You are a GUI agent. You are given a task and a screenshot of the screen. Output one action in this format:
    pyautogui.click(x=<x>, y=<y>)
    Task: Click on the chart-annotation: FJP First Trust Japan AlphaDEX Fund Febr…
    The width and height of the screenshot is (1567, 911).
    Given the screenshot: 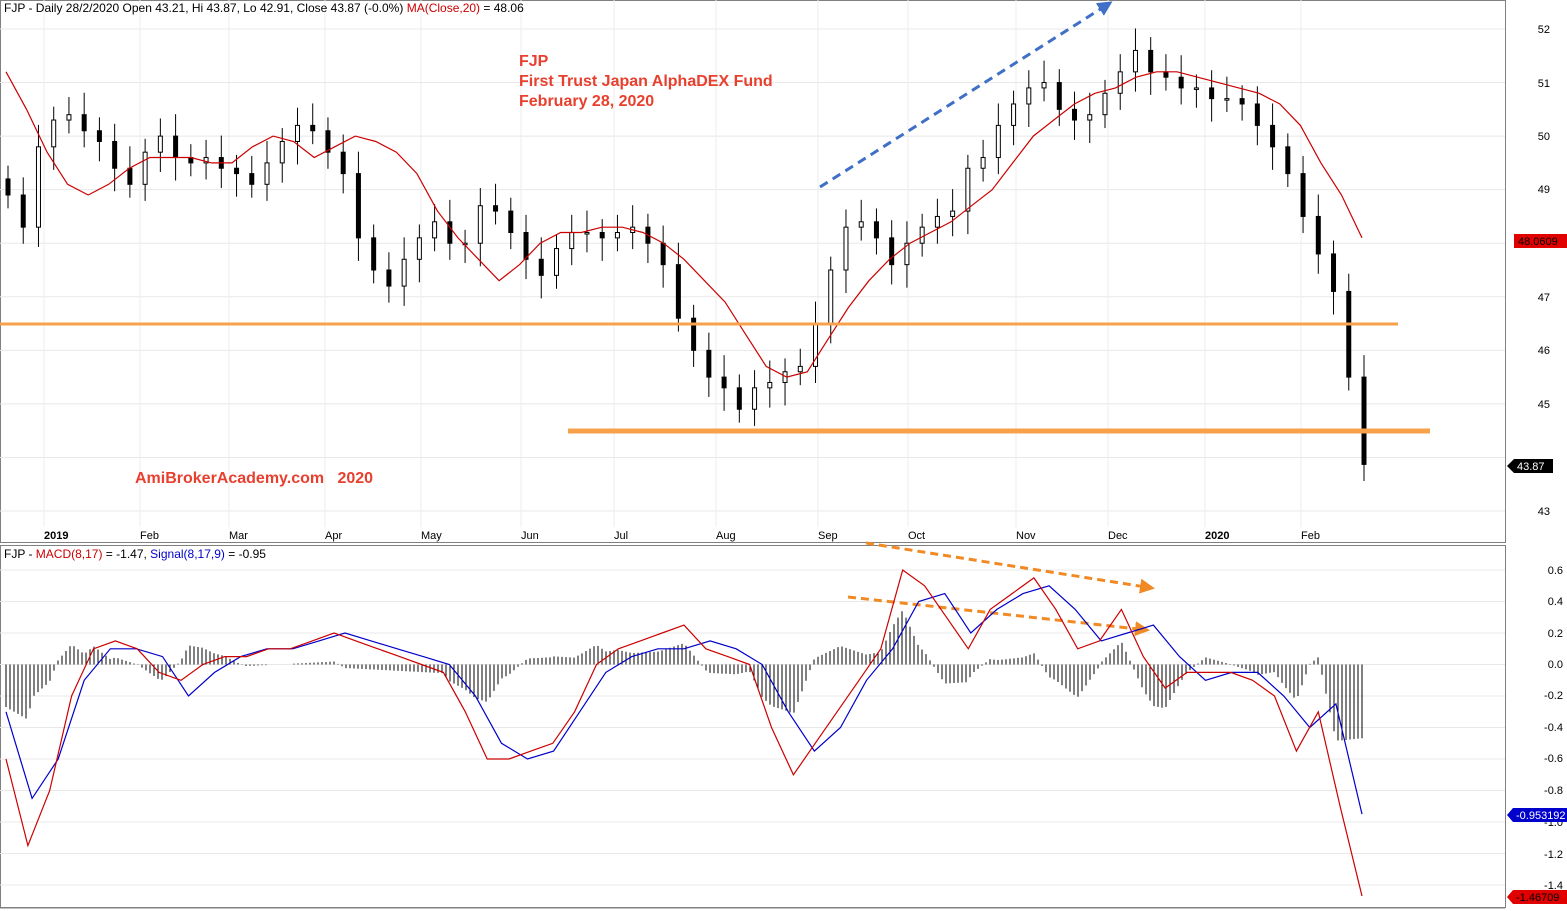 What is the action you would take?
    pyautogui.click(x=646, y=82)
    